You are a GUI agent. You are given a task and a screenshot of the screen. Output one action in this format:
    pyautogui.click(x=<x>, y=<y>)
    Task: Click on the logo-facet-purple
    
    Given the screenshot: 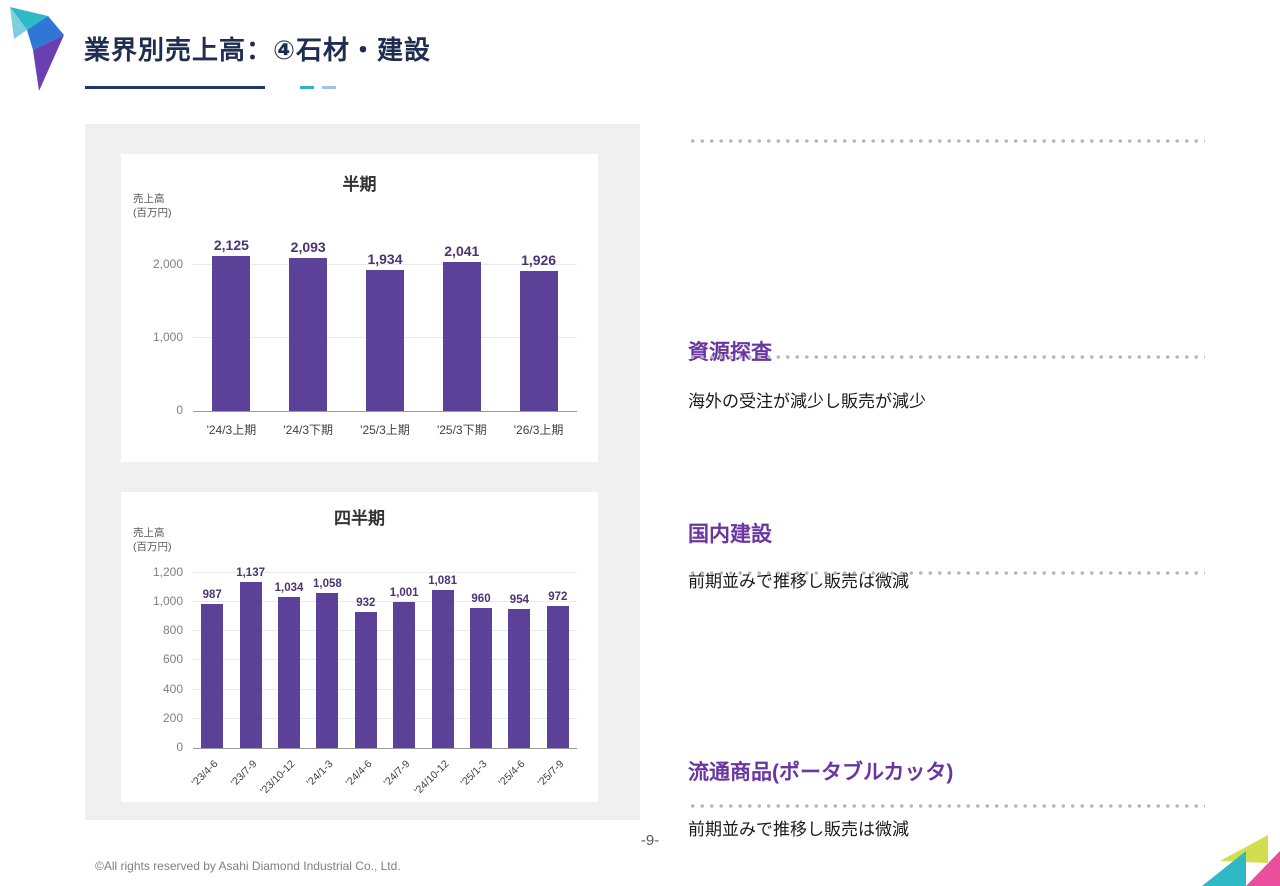 What is the action you would take?
    pyautogui.click(x=48, y=63)
    